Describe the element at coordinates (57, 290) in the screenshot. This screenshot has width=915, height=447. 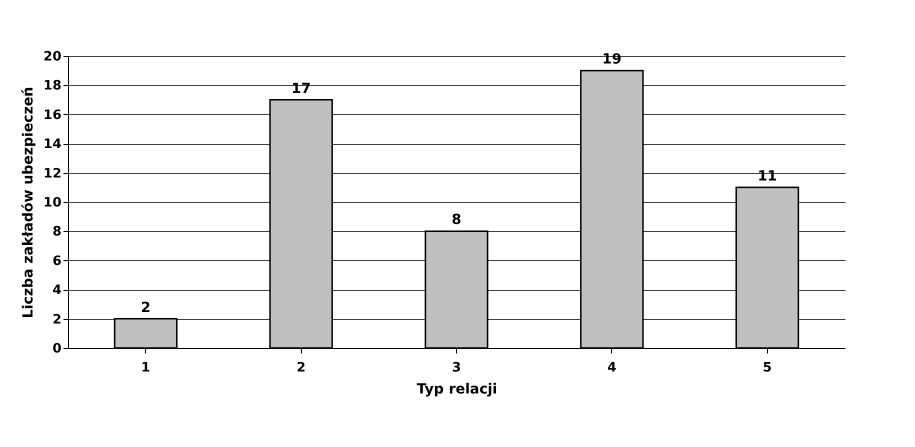
I see `y-tick-label: 4` at that location.